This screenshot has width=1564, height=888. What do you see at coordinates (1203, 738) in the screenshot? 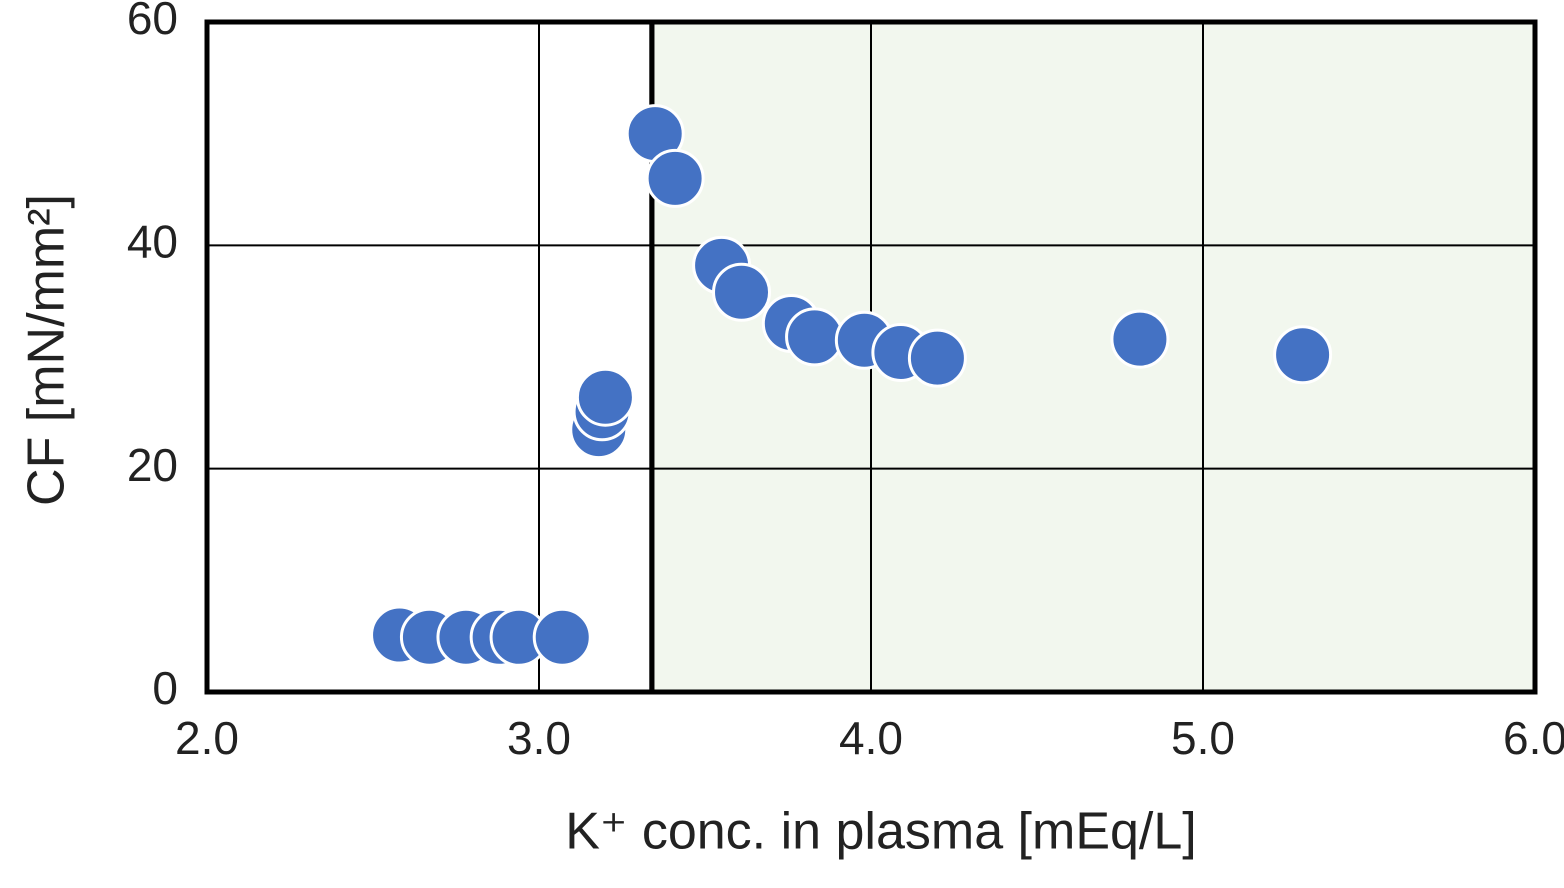
I see `x-tick-label: 5.0` at bounding box center [1203, 738].